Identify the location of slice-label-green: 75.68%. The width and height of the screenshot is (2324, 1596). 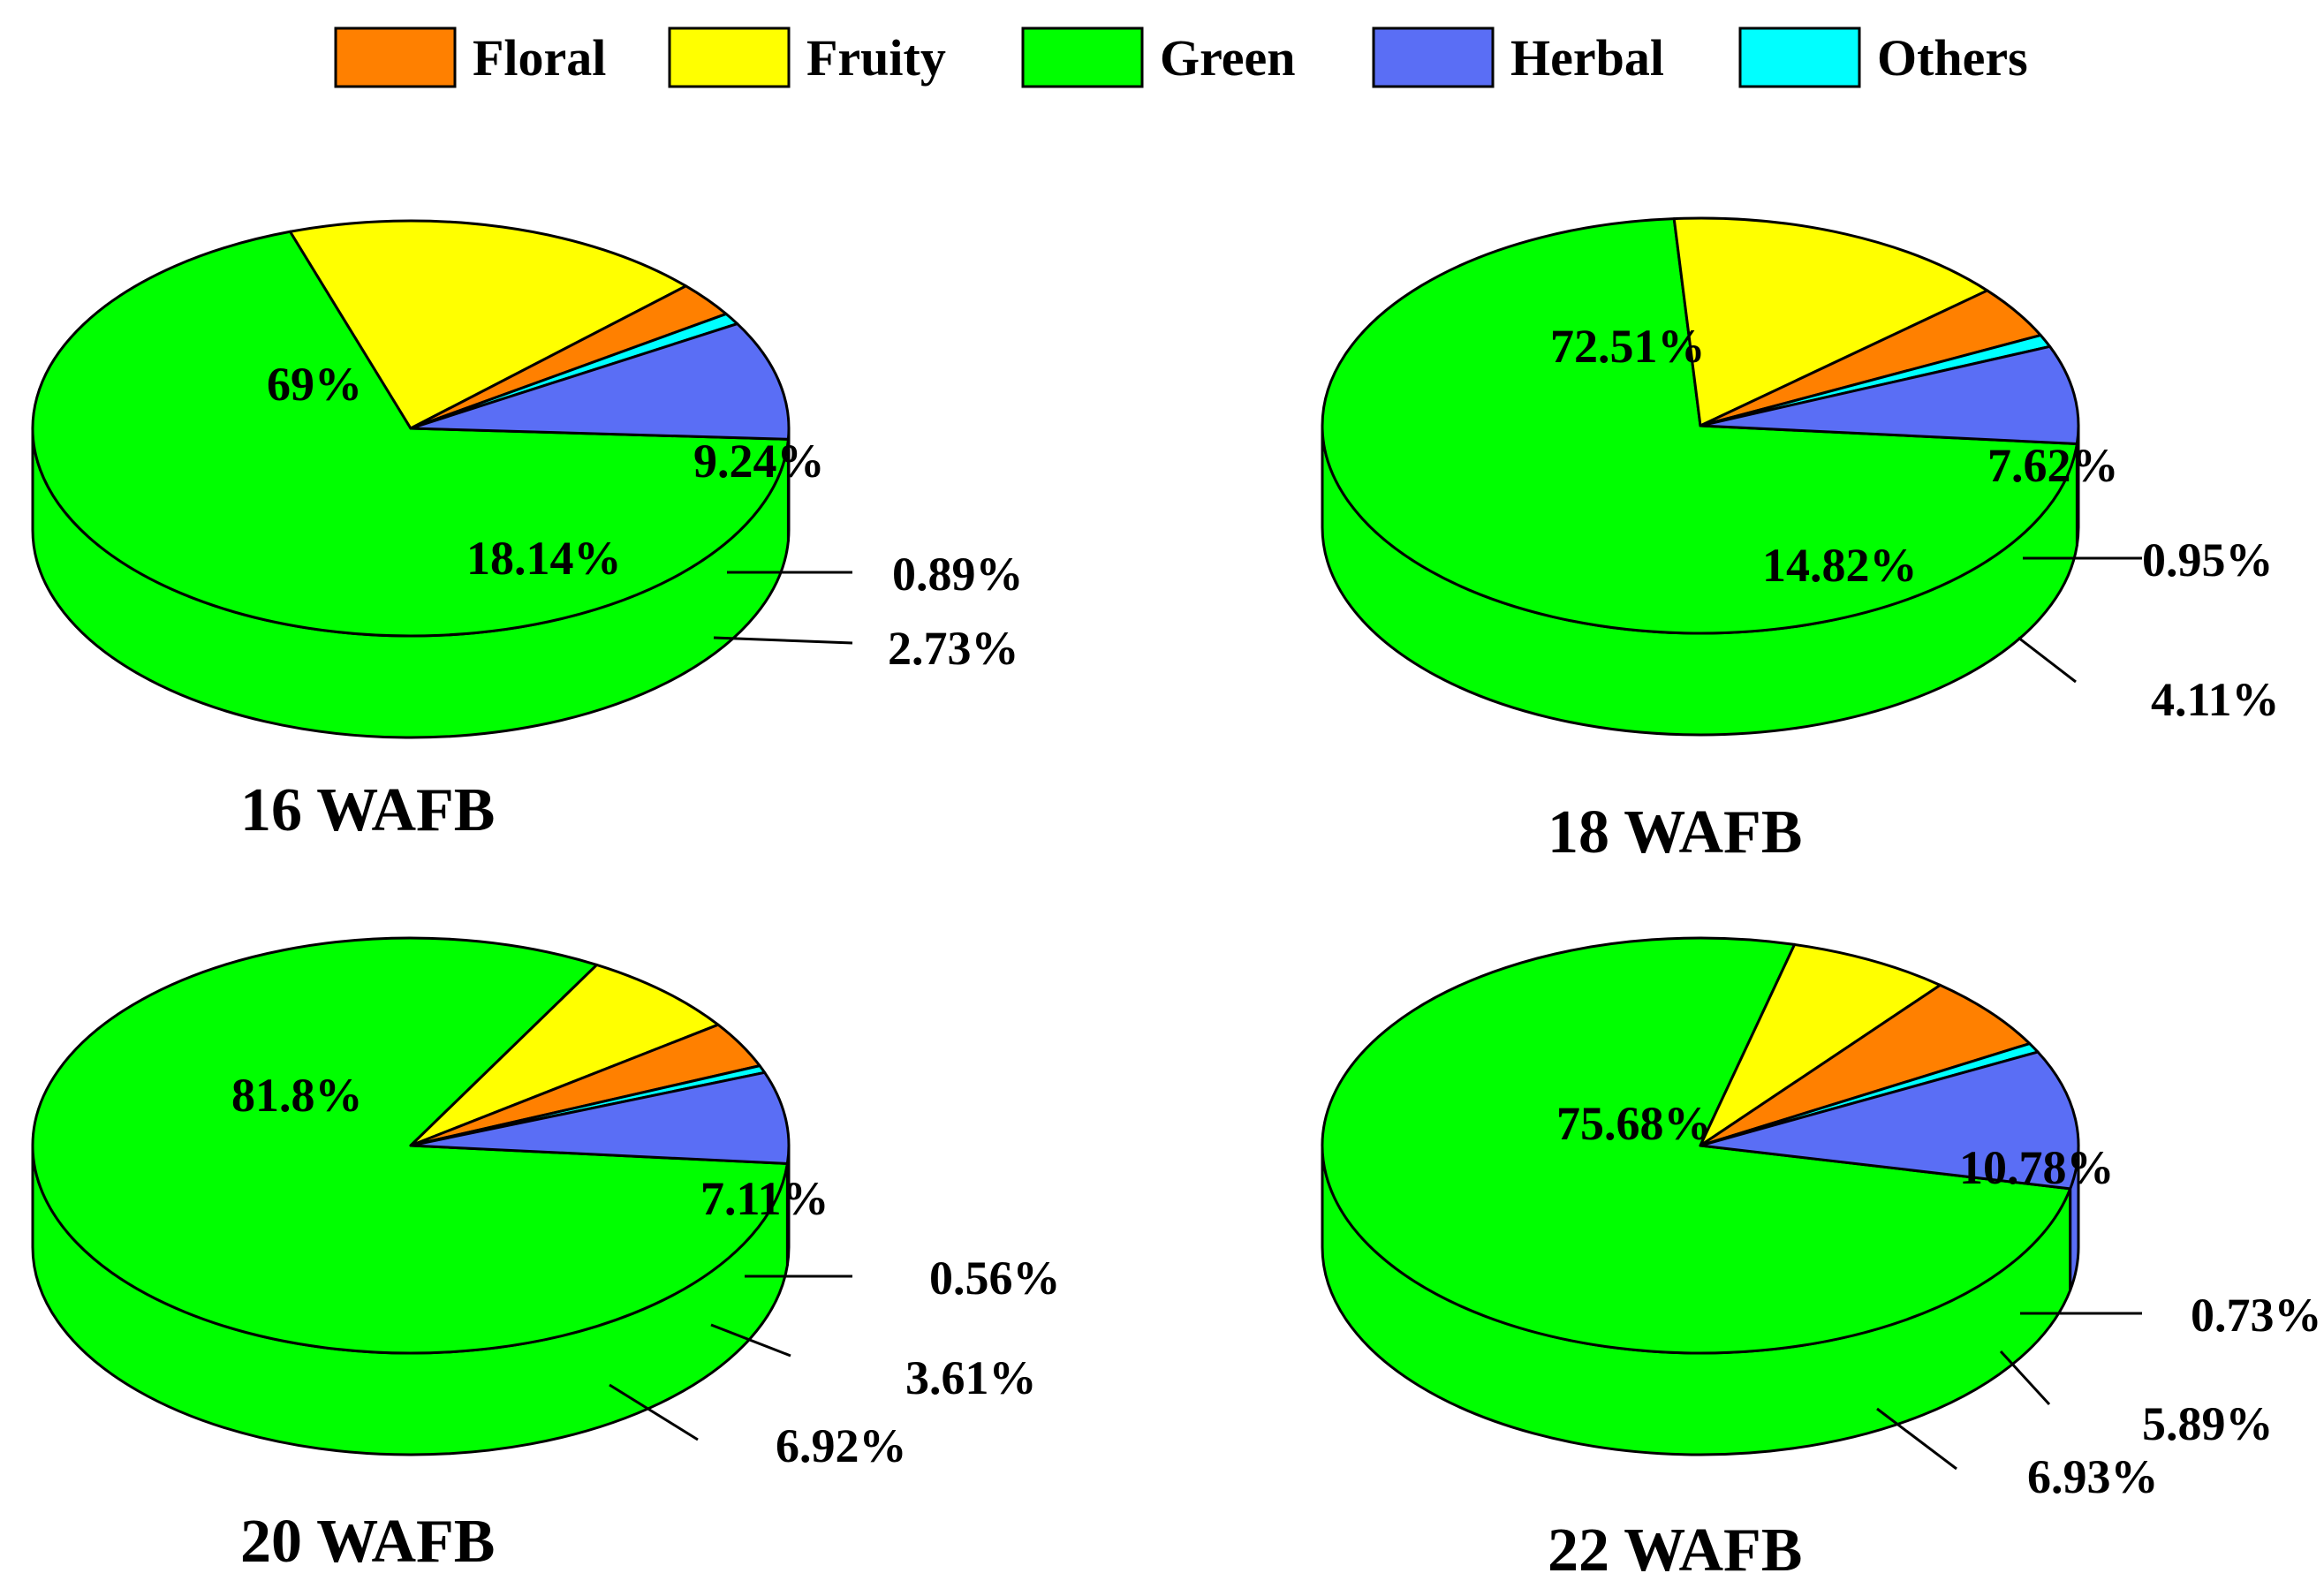
(1634, 1123).